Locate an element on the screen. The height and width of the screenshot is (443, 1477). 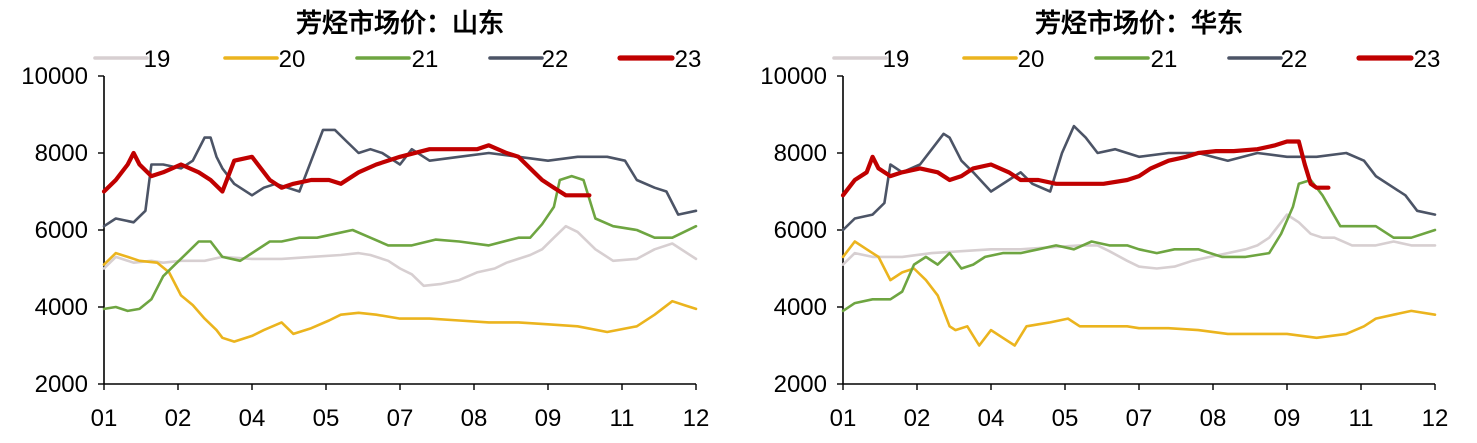
chart-title: 芳烃市场价：华东 is located at coordinates (1139, 23).